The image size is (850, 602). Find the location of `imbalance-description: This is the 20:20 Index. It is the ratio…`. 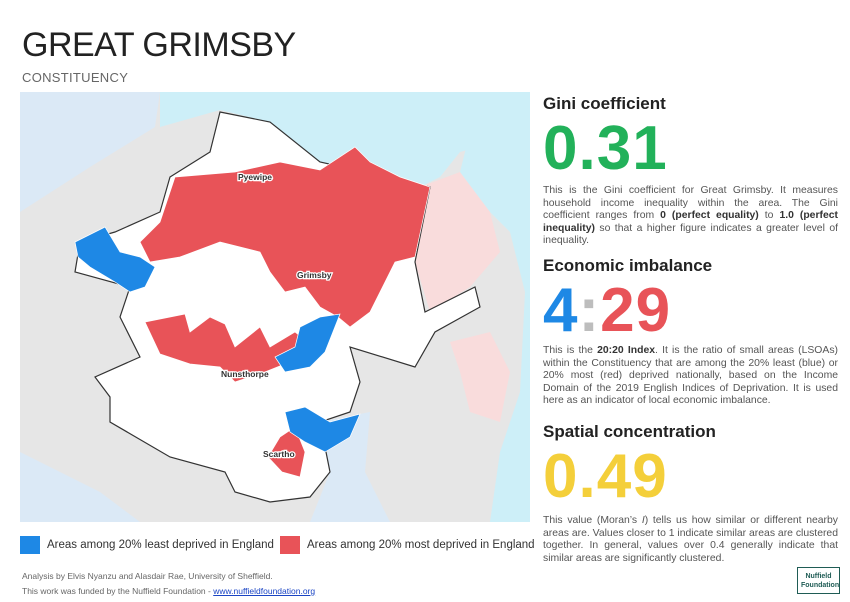

imbalance-description: This is the 20:20 Index. It is the ratio… is located at coordinates (690, 376).